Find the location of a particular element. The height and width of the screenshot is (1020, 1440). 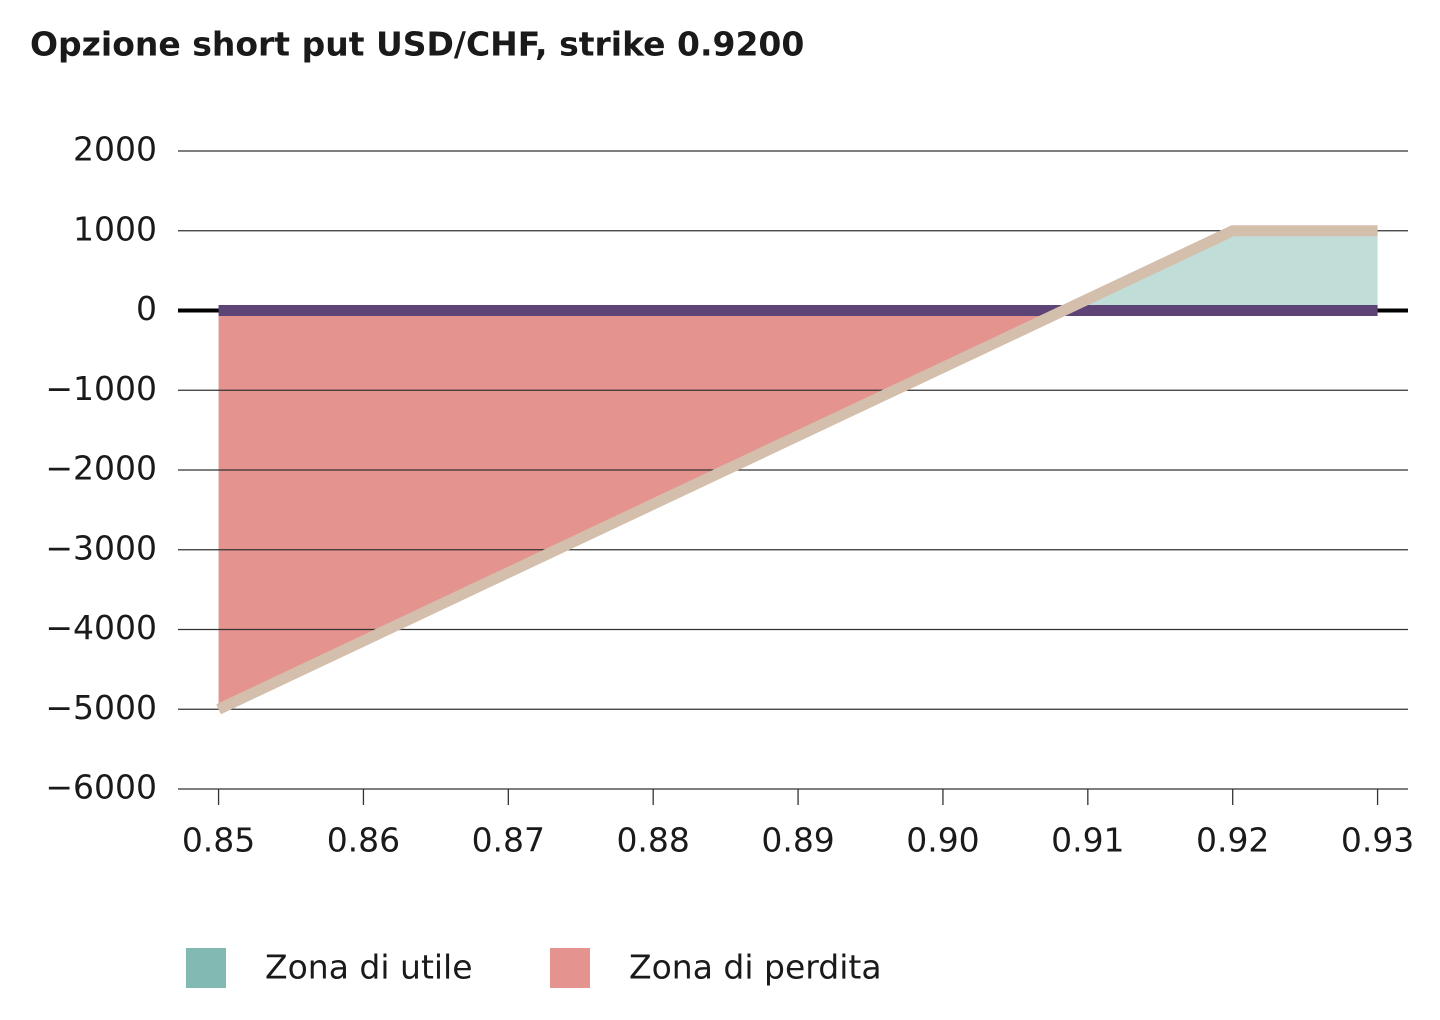

y-tick-label: 0 is located at coordinates (146, 308).